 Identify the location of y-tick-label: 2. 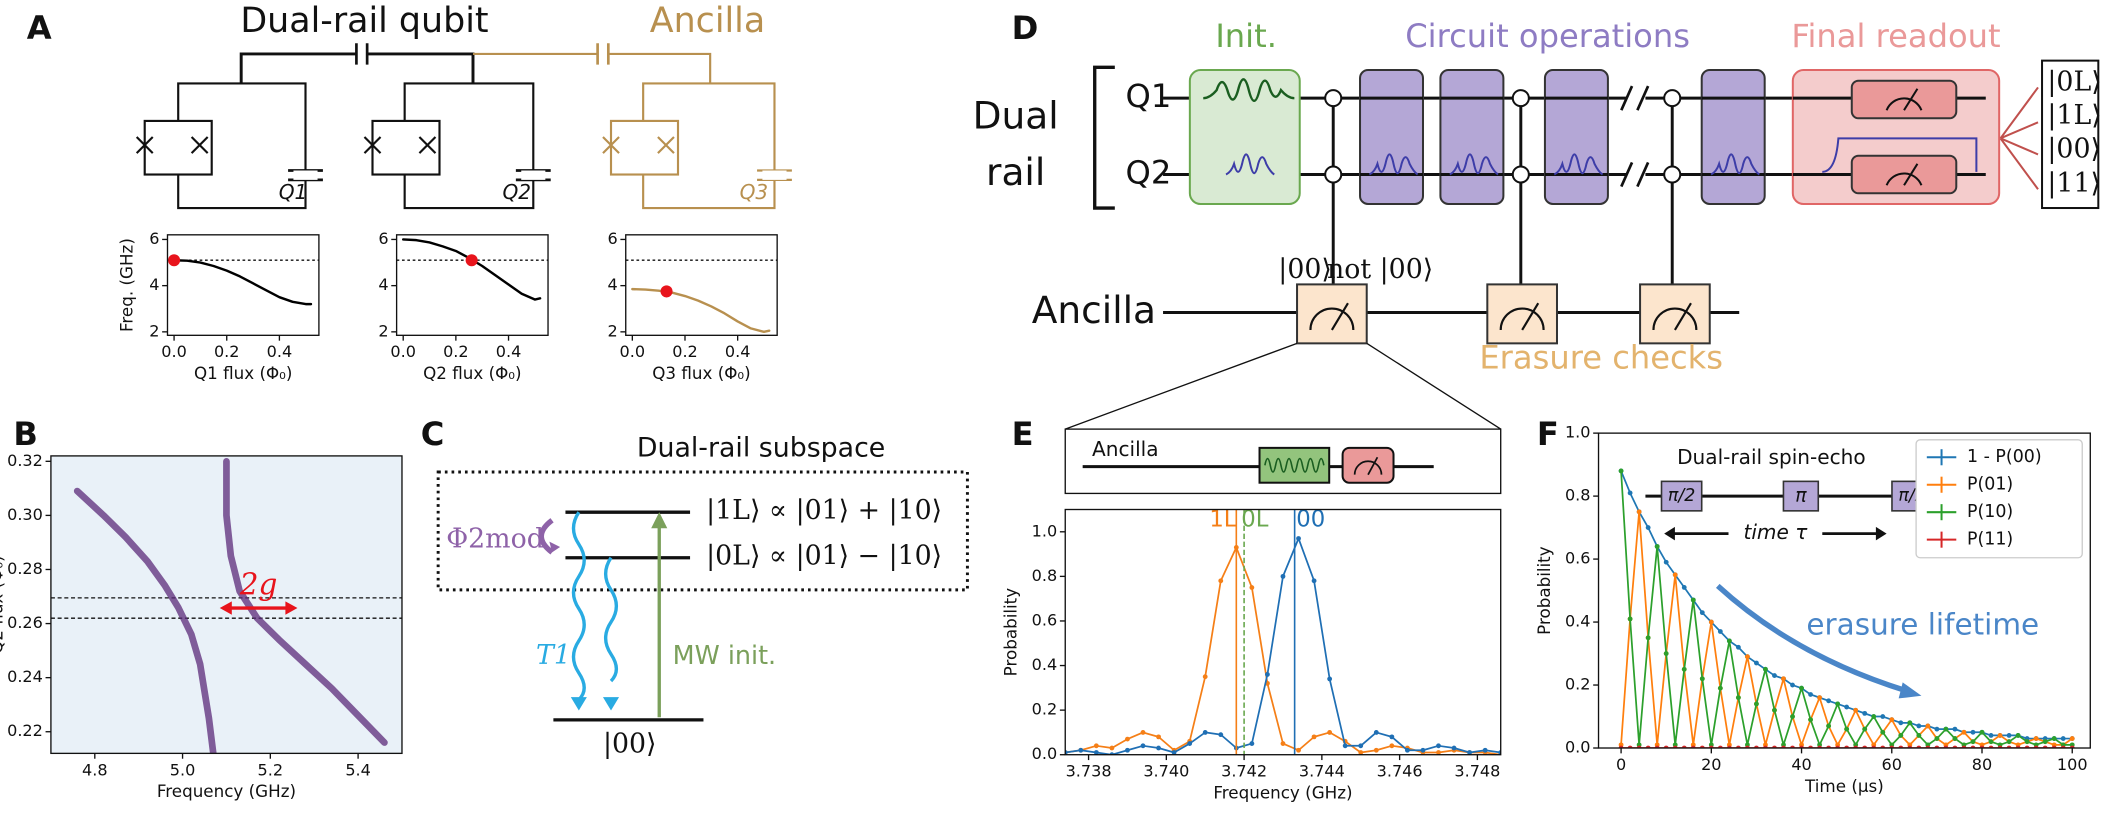
(383, 330).